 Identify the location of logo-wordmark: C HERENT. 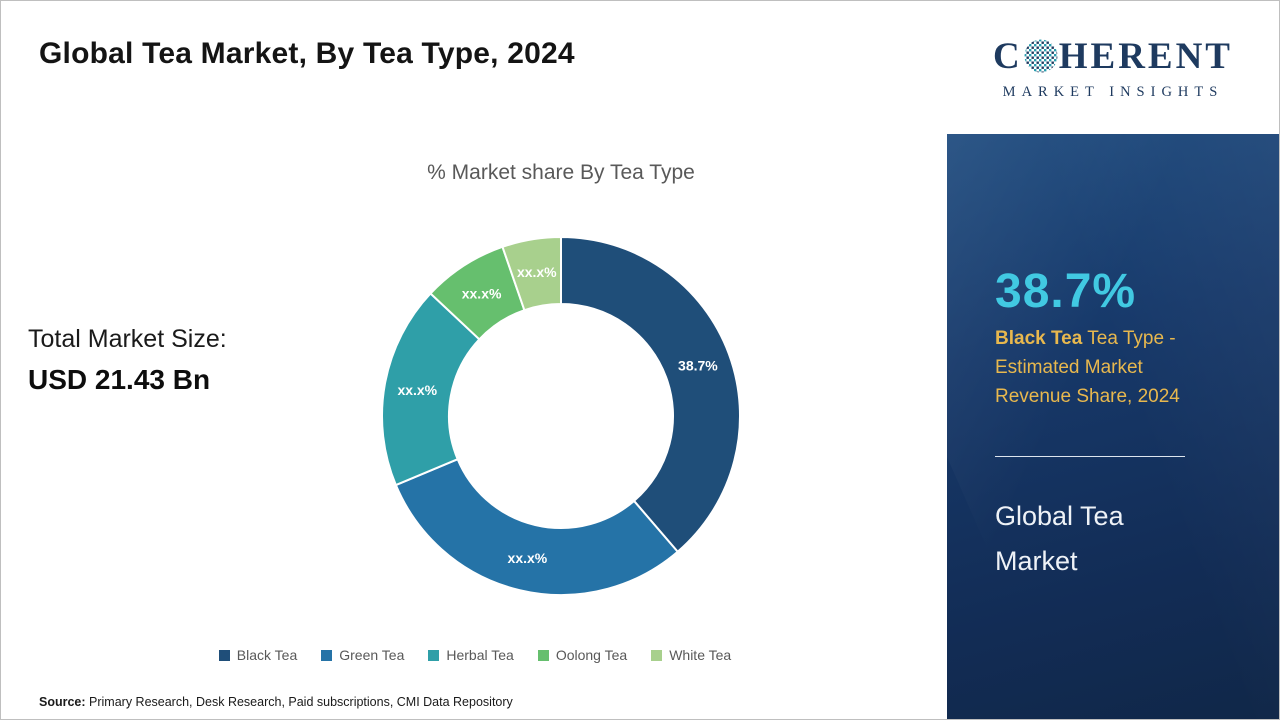
(1113, 56).